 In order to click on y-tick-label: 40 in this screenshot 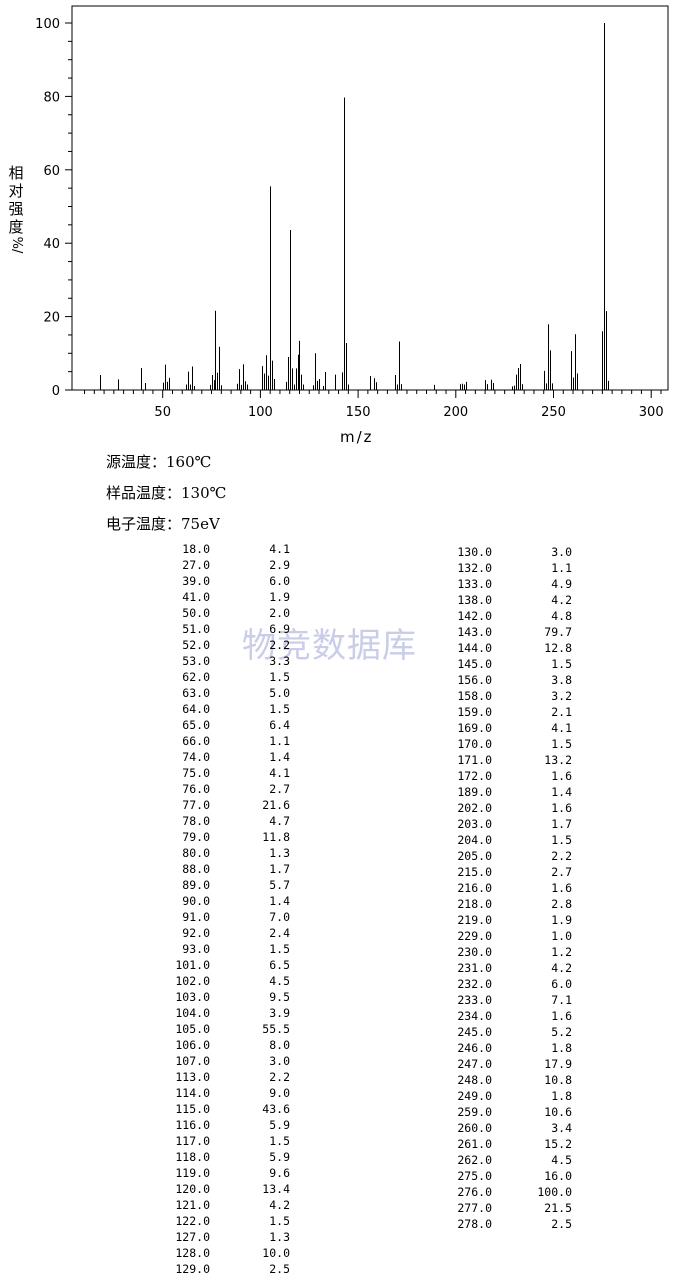, I will do `click(51, 244)`.